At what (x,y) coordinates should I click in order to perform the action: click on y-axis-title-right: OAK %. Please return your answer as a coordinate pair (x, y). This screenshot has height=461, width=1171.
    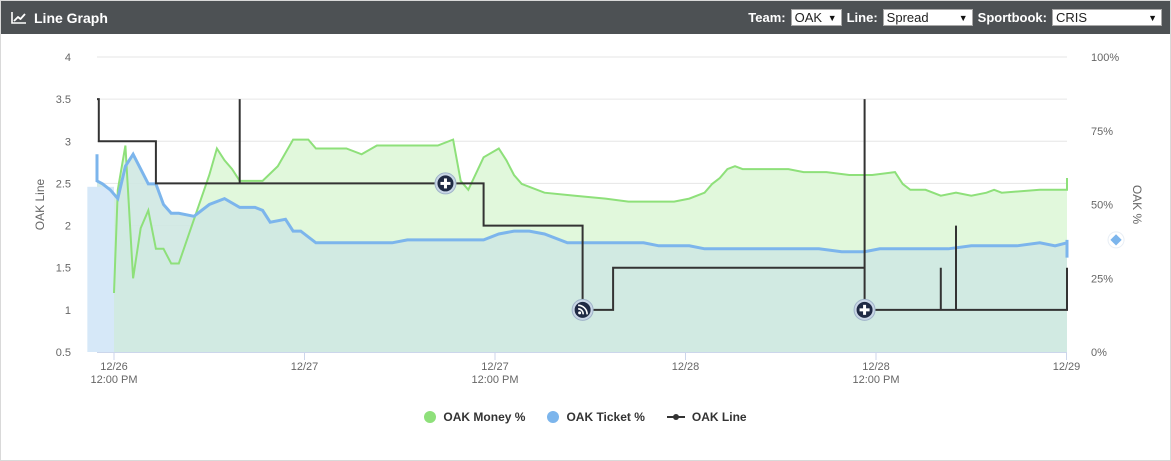
    Looking at the image, I should click on (1137, 205).